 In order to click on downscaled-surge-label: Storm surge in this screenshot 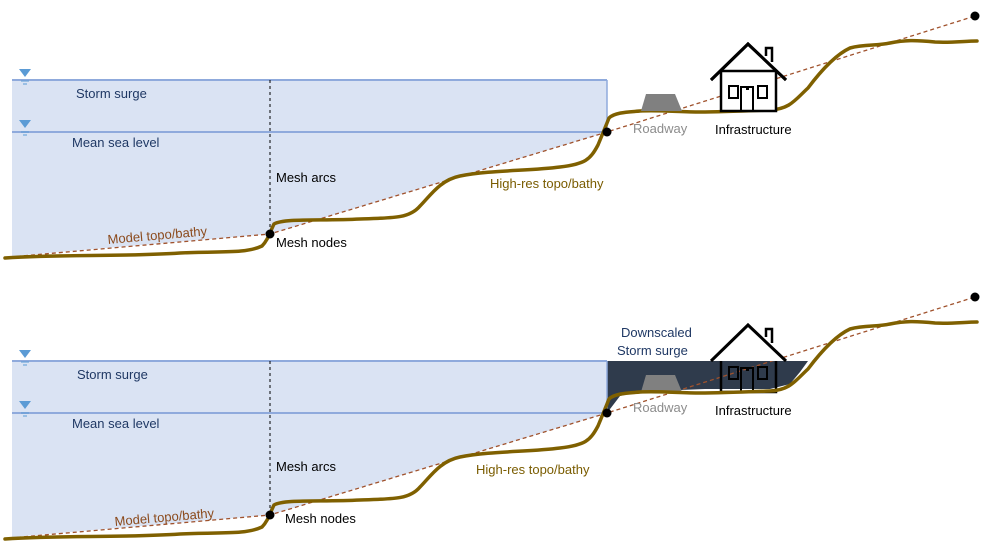, I will do `click(652, 350)`.